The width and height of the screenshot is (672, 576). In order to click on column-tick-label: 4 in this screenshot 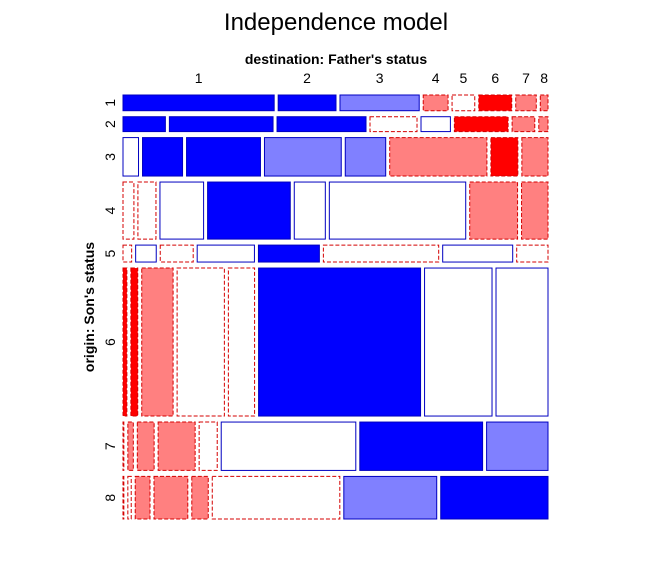, I will do `click(436, 78)`.